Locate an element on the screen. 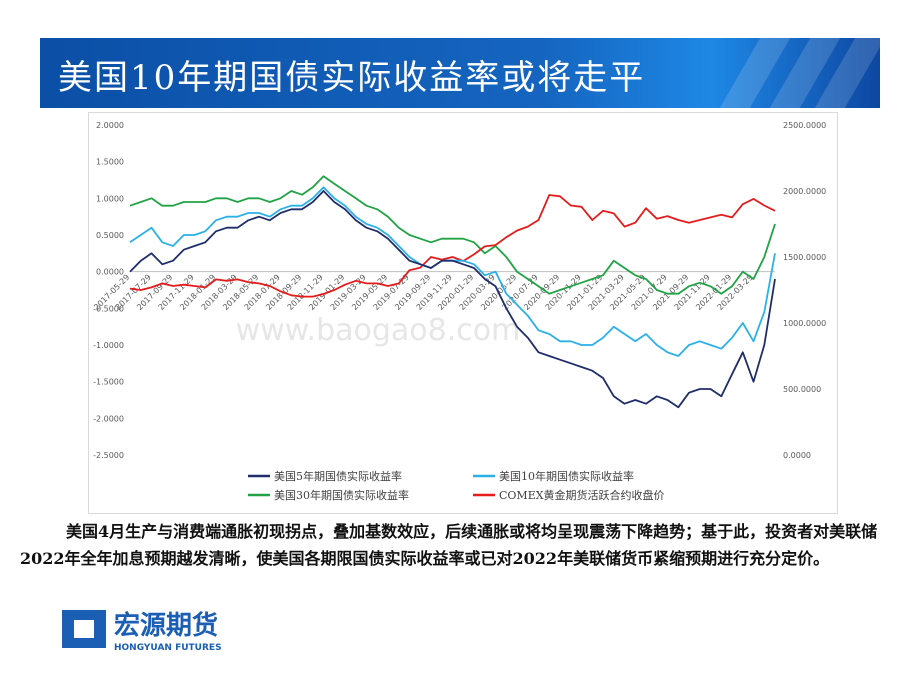  legend-label: 美国30年期国债实际收益率 is located at coordinates (341, 495).